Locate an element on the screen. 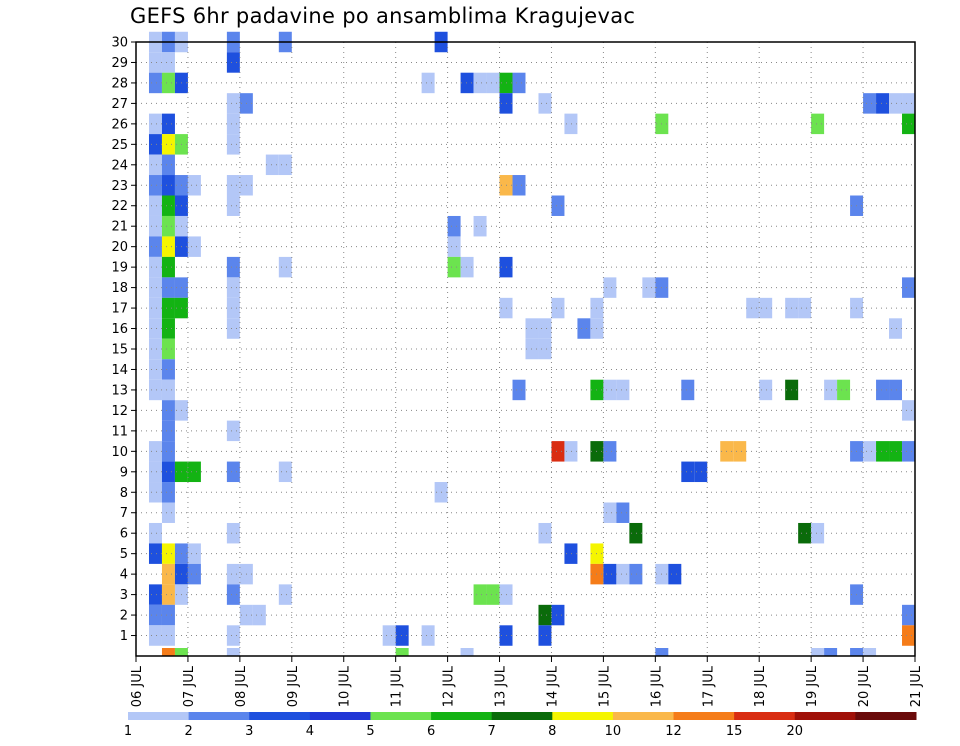 The width and height of the screenshot is (960, 746). x-tick-label: 13 JUL is located at coordinates (501, 686).